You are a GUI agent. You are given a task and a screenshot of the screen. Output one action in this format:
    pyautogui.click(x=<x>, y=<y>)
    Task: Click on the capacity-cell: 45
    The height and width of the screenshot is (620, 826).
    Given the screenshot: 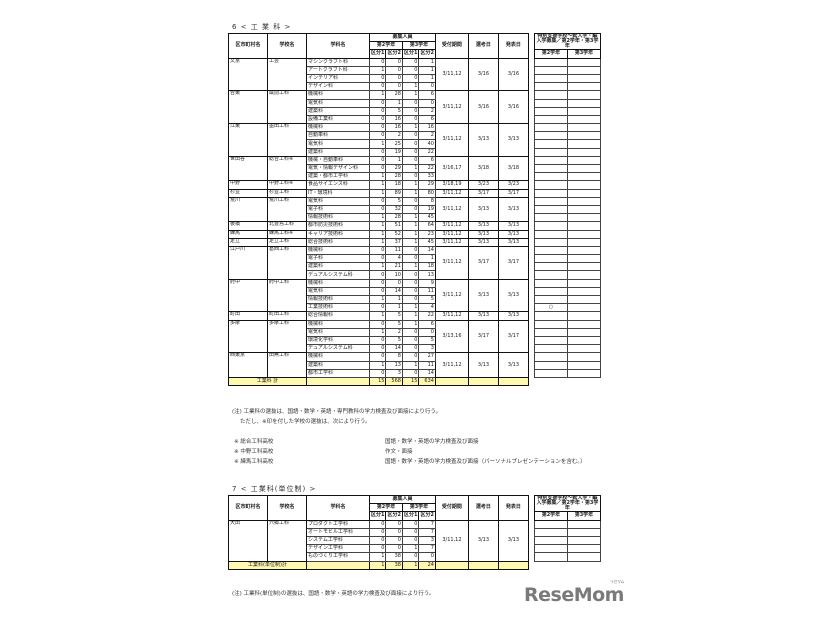 What is the action you would take?
    pyautogui.click(x=427, y=242)
    